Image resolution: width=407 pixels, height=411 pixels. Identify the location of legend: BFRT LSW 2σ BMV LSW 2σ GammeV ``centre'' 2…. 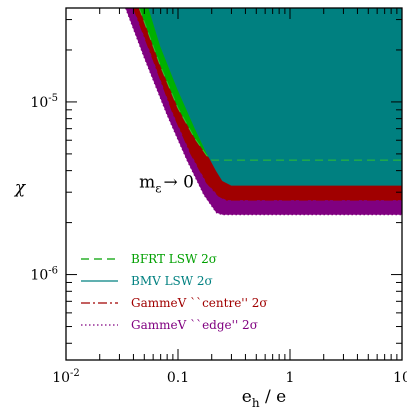
(174, 292).